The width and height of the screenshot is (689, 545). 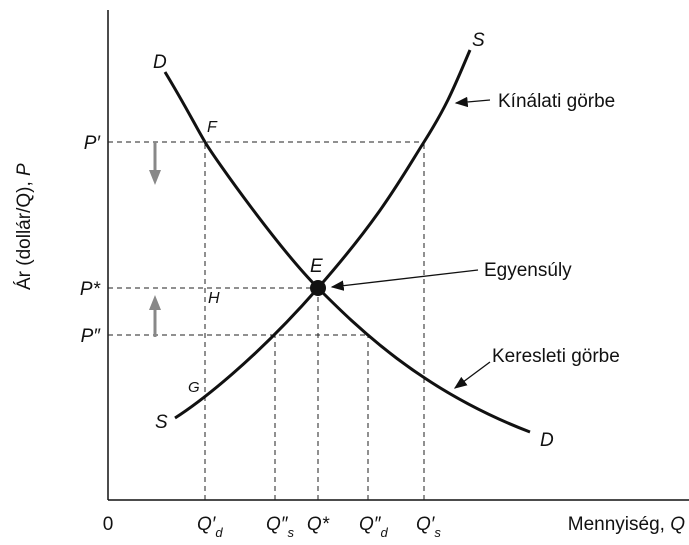 I want to click on price-arrows, so click(x=155, y=239).